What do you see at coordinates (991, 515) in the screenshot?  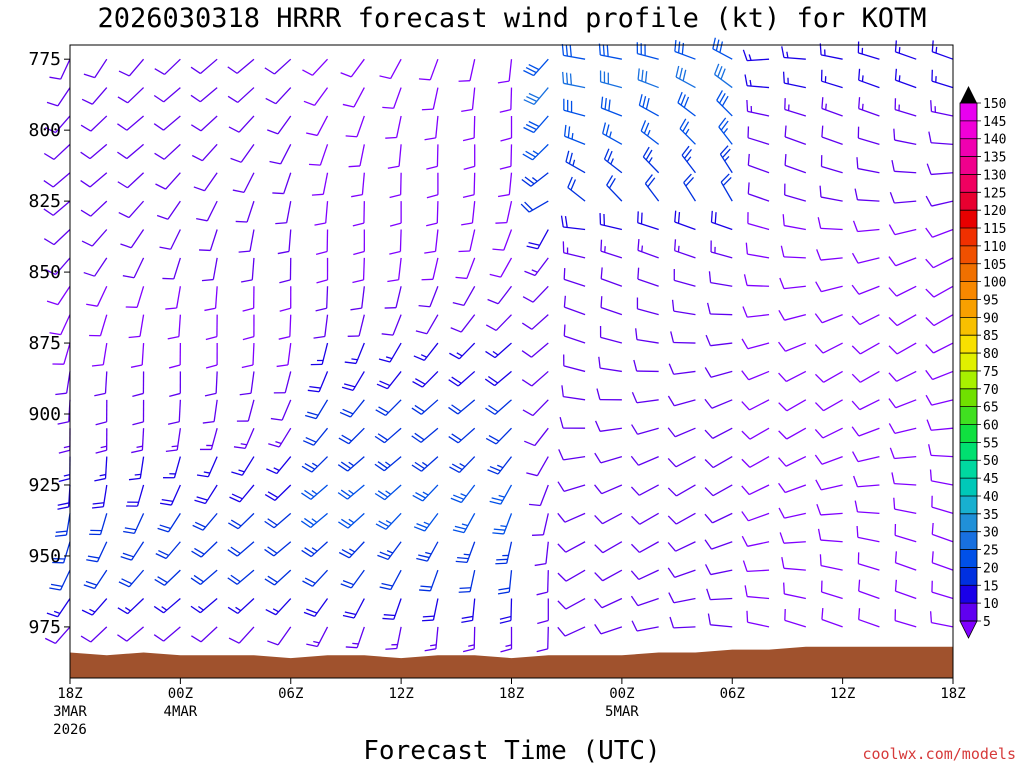 I see `colorbar-label: 35` at bounding box center [991, 515].